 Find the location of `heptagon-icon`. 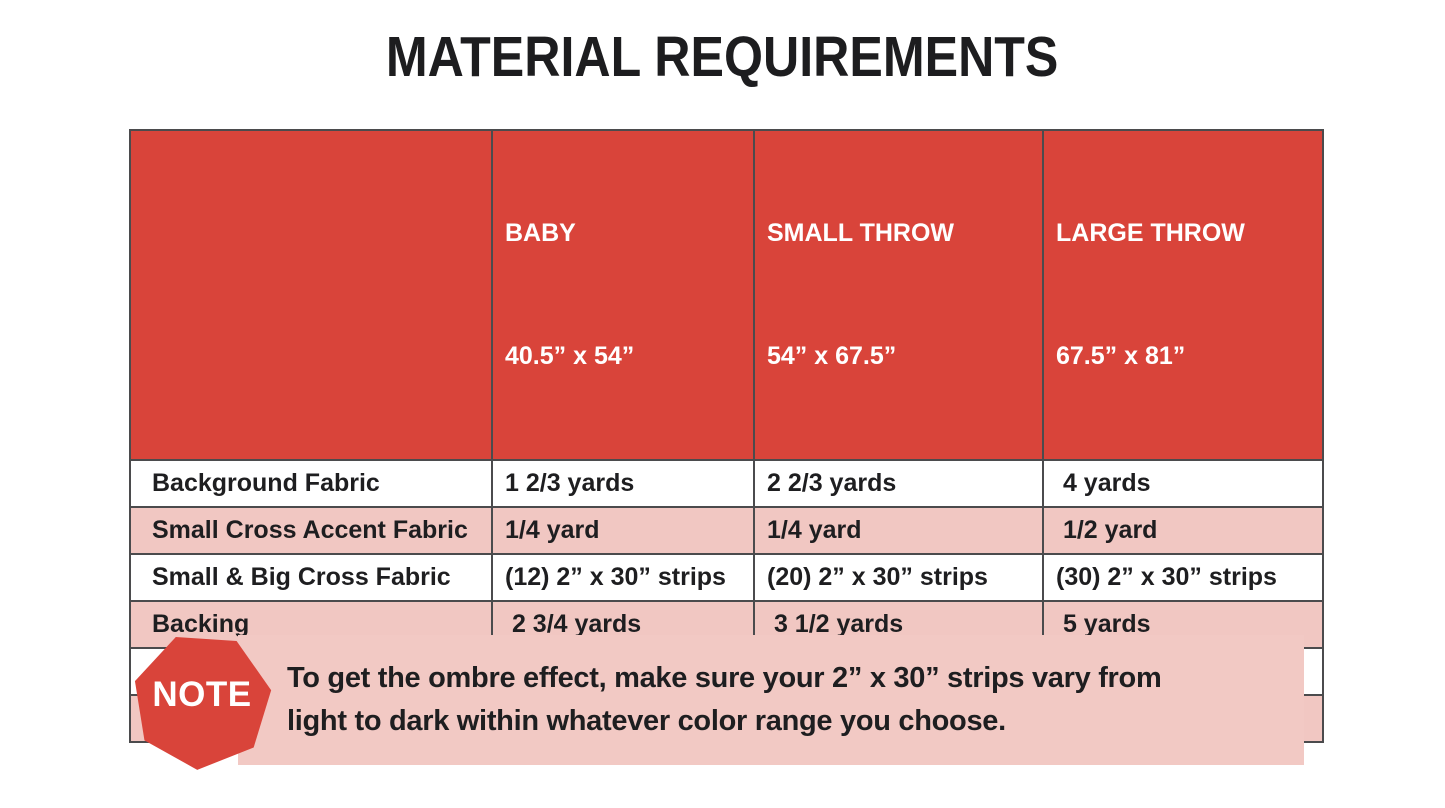

heptagon-icon is located at coordinates (203, 703).